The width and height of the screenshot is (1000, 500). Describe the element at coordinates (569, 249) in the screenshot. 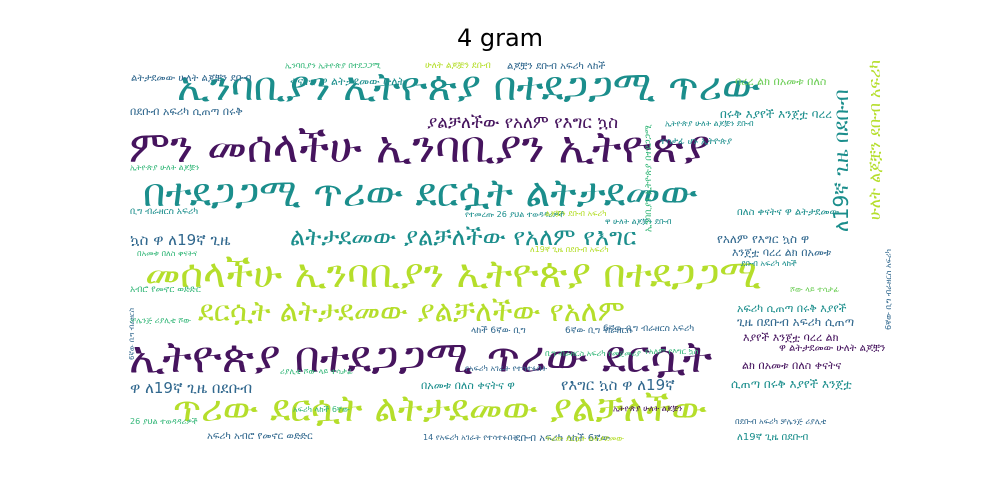

I see `cloud-word: ለ19ኛ ጊዜ በደቡብ አፍሪካ` at that location.